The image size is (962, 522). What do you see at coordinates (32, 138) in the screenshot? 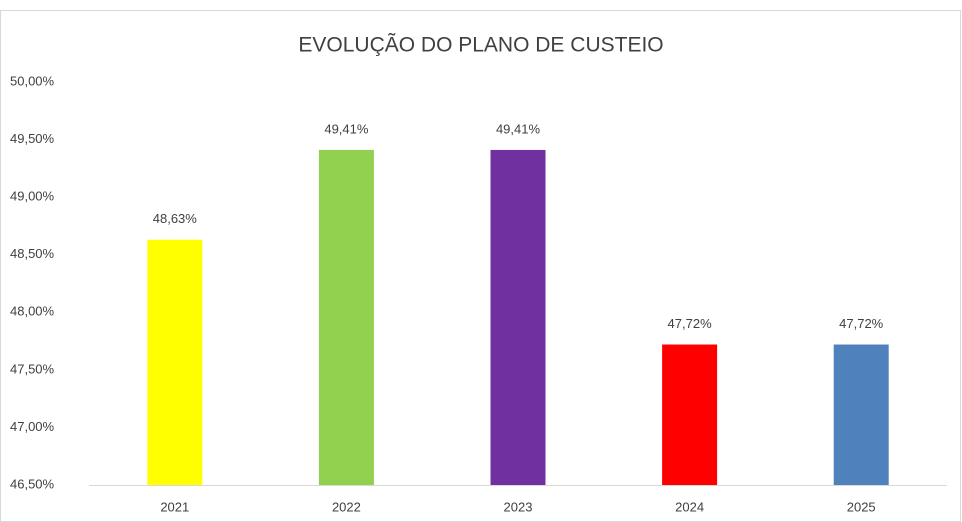
I see `y-tick-label: 49,50%` at bounding box center [32, 138].